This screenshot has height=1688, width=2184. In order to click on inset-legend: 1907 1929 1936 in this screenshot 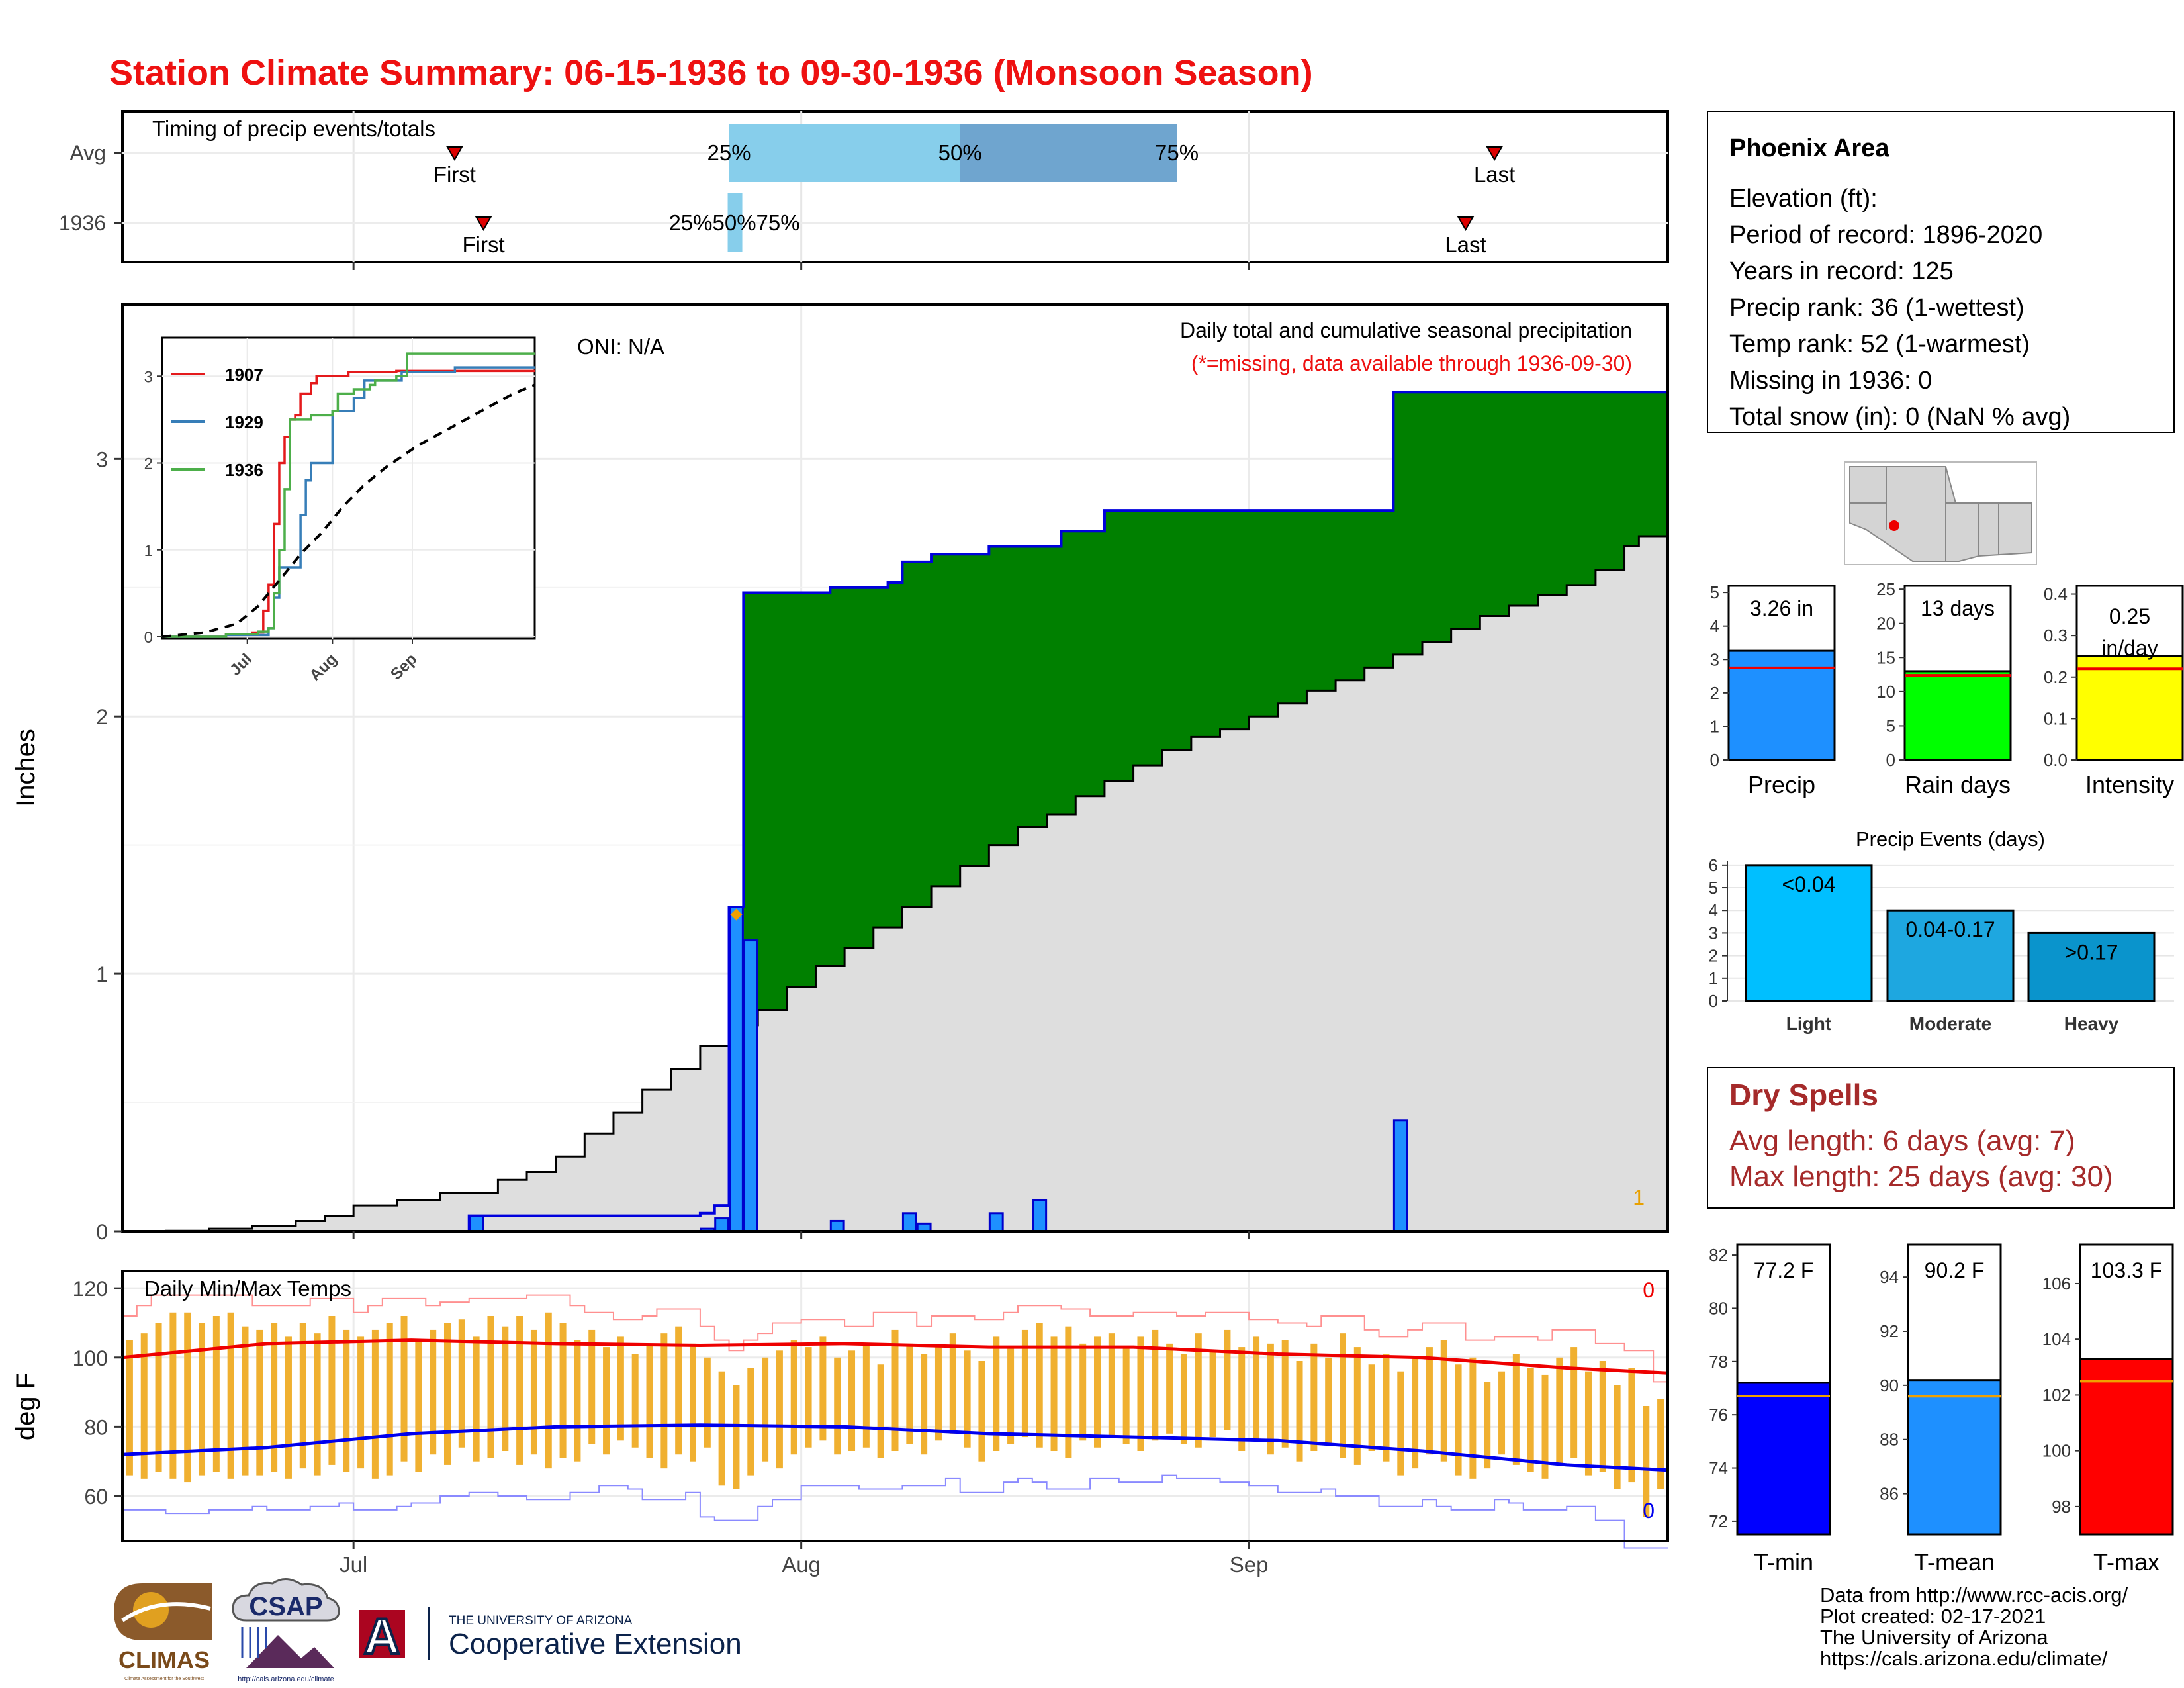, I will do `click(217, 422)`.